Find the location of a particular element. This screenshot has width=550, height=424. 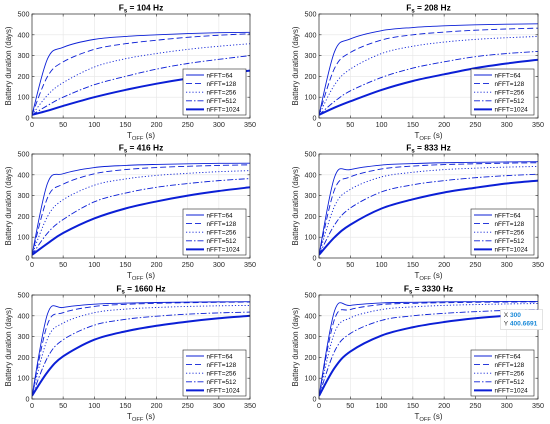

axes-box is located at coordinates (141, 66).